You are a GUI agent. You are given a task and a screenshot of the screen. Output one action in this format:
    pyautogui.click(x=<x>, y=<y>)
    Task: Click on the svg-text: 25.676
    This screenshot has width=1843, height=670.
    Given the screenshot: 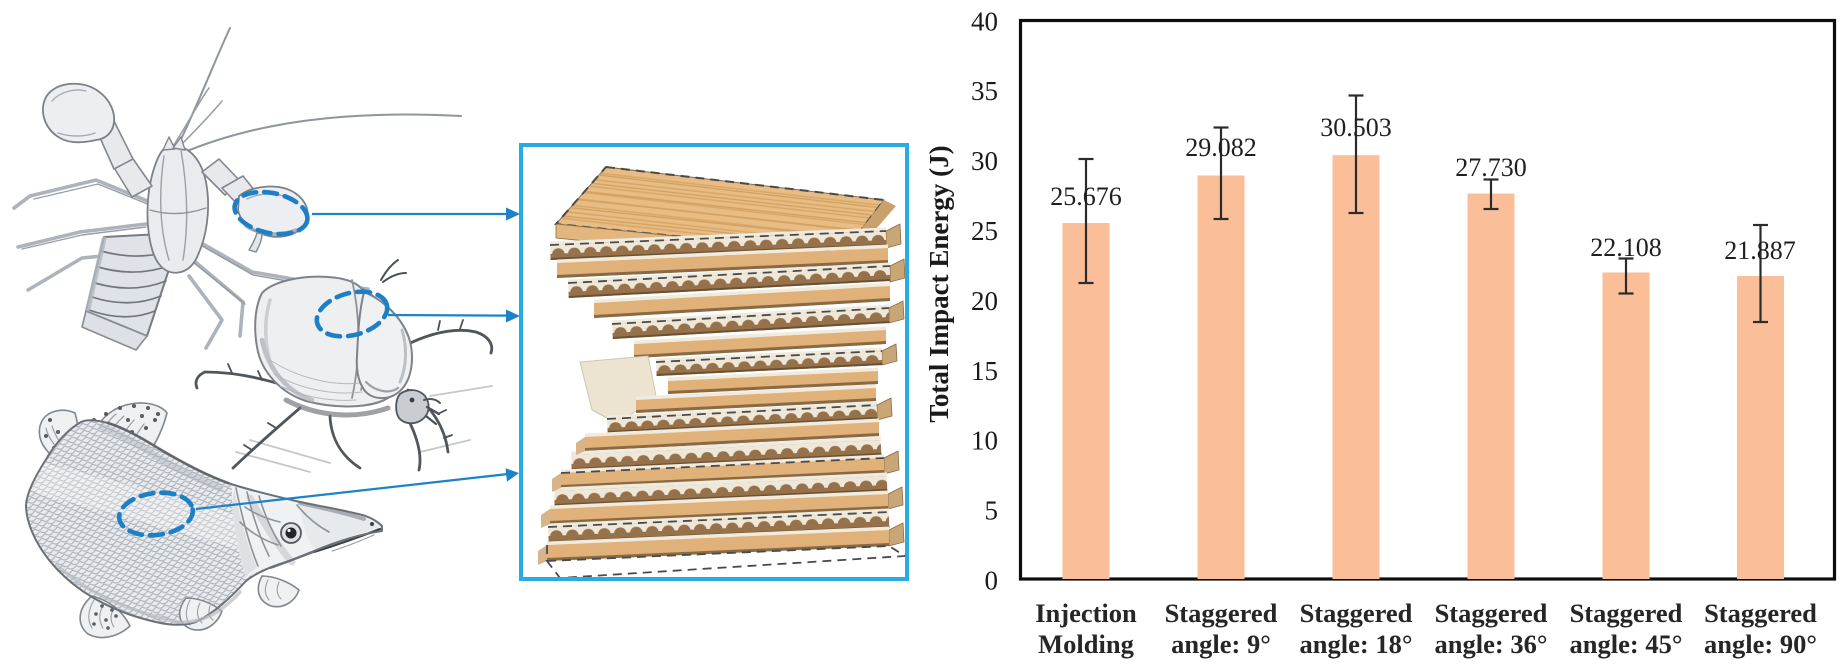 What is the action you would take?
    pyautogui.click(x=1086, y=196)
    